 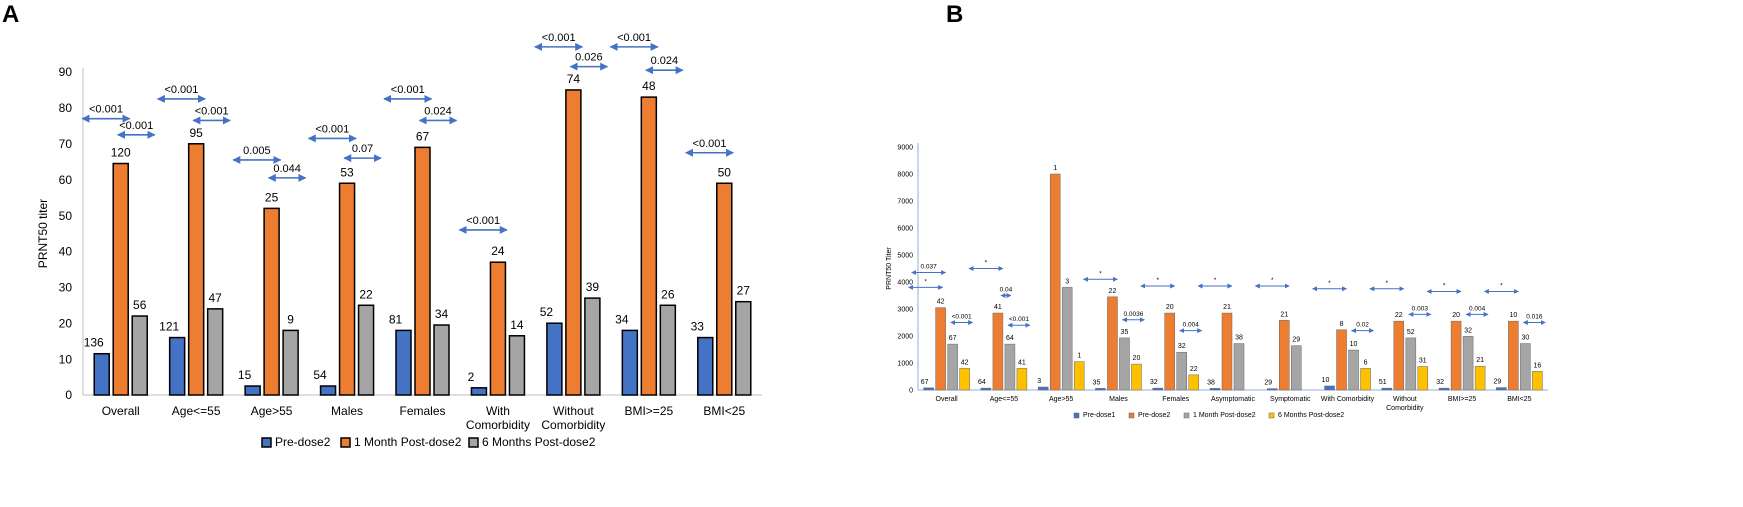 What do you see at coordinates (362, 149) in the screenshot?
I see `p-value-label: 0.07` at bounding box center [362, 149].